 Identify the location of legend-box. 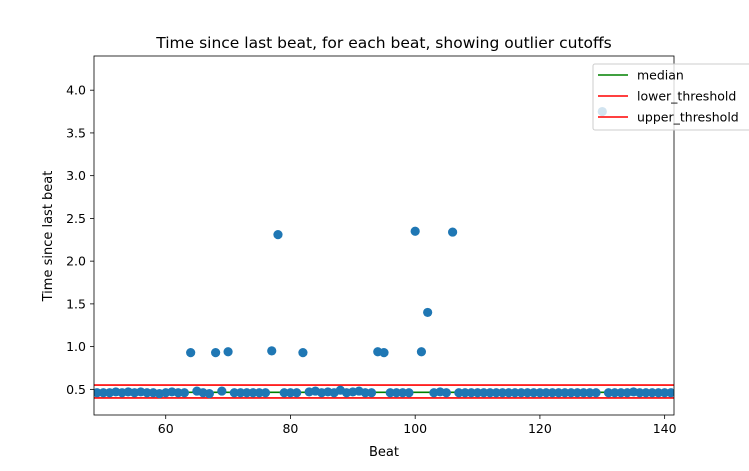
(670, 97).